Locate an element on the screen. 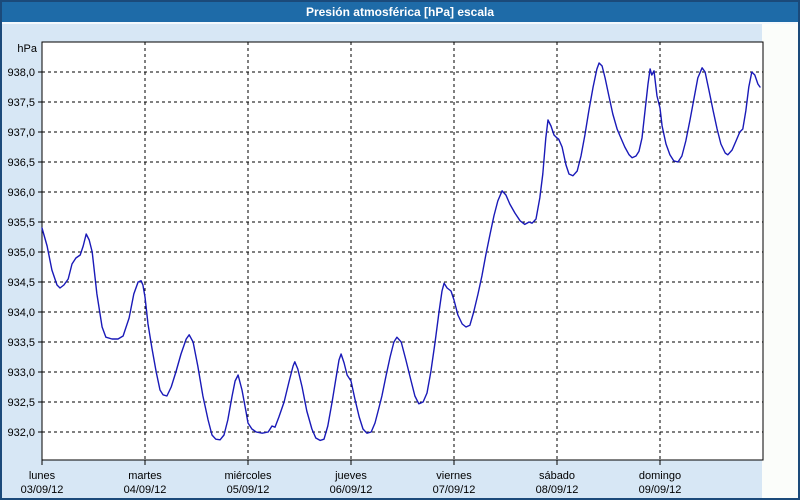 The width and height of the screenshot is (800, 500). x-date-label: 05/09/12 is located at coordinates (248, 490).